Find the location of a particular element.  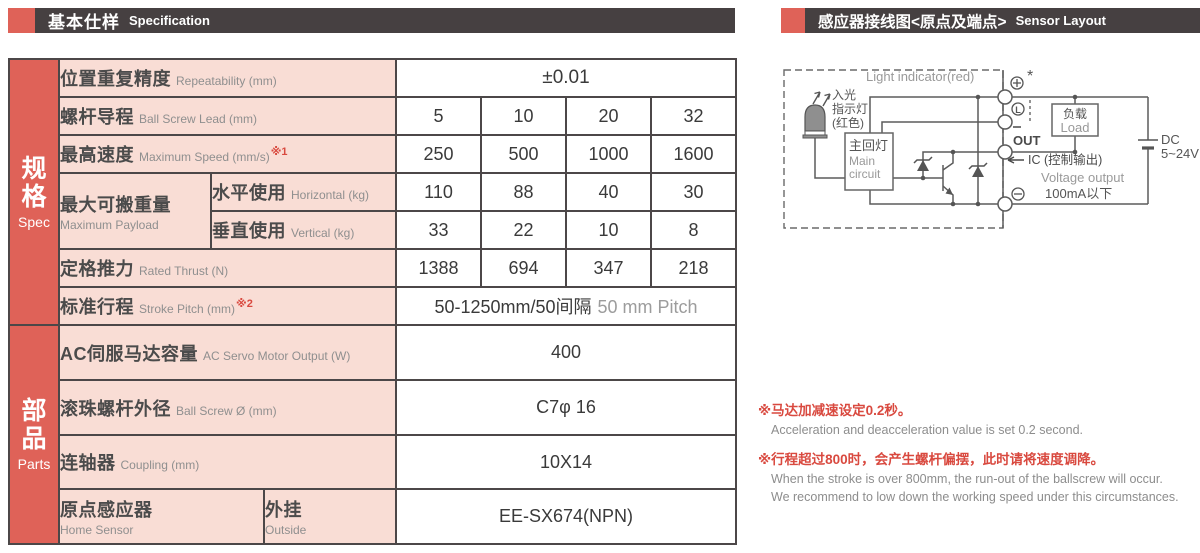

label-vertical-en: Vertical (kg) is located at coordinates (323, 233).